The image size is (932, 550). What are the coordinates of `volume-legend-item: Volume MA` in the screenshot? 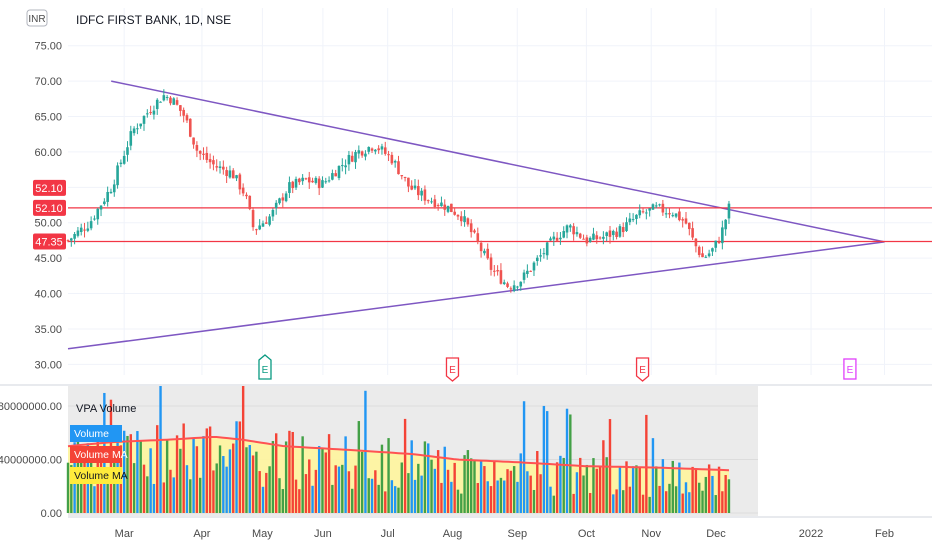 It's located at (99, 475).